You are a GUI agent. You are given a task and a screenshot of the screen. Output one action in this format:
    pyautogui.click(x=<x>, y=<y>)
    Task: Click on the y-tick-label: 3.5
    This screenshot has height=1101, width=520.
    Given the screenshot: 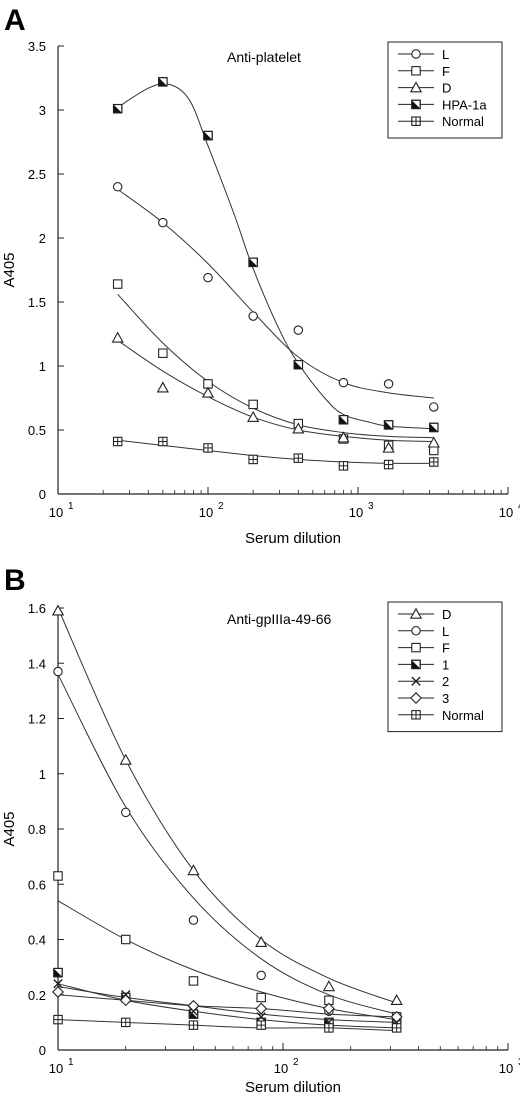 What is the action you would take?
    pyautogui.click(x=37, y=46)
    